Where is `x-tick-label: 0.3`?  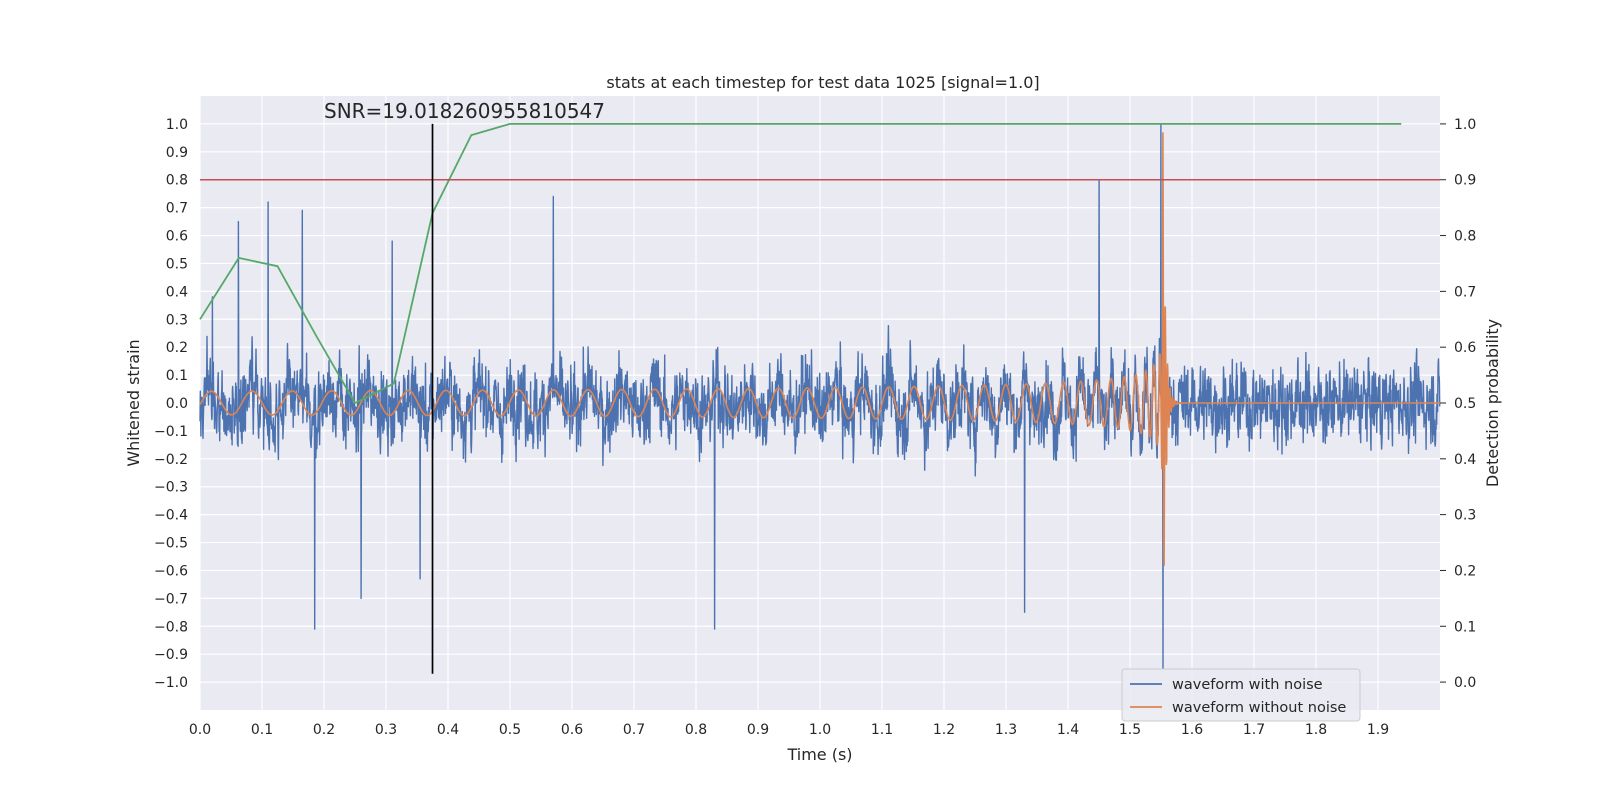 x-tick-label: 0.3 is located at coordinates (386, 730).